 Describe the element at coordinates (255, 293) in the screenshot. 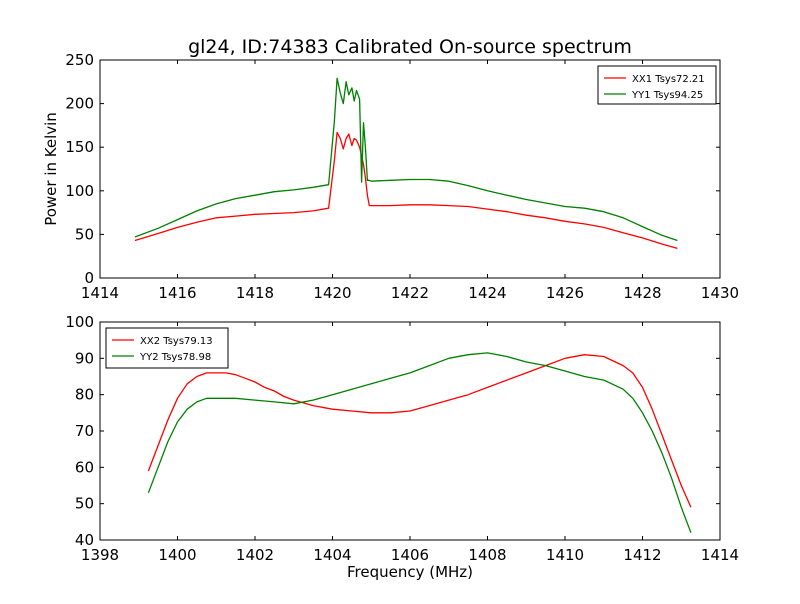

I see `x-tick-label: 1418` at that location.